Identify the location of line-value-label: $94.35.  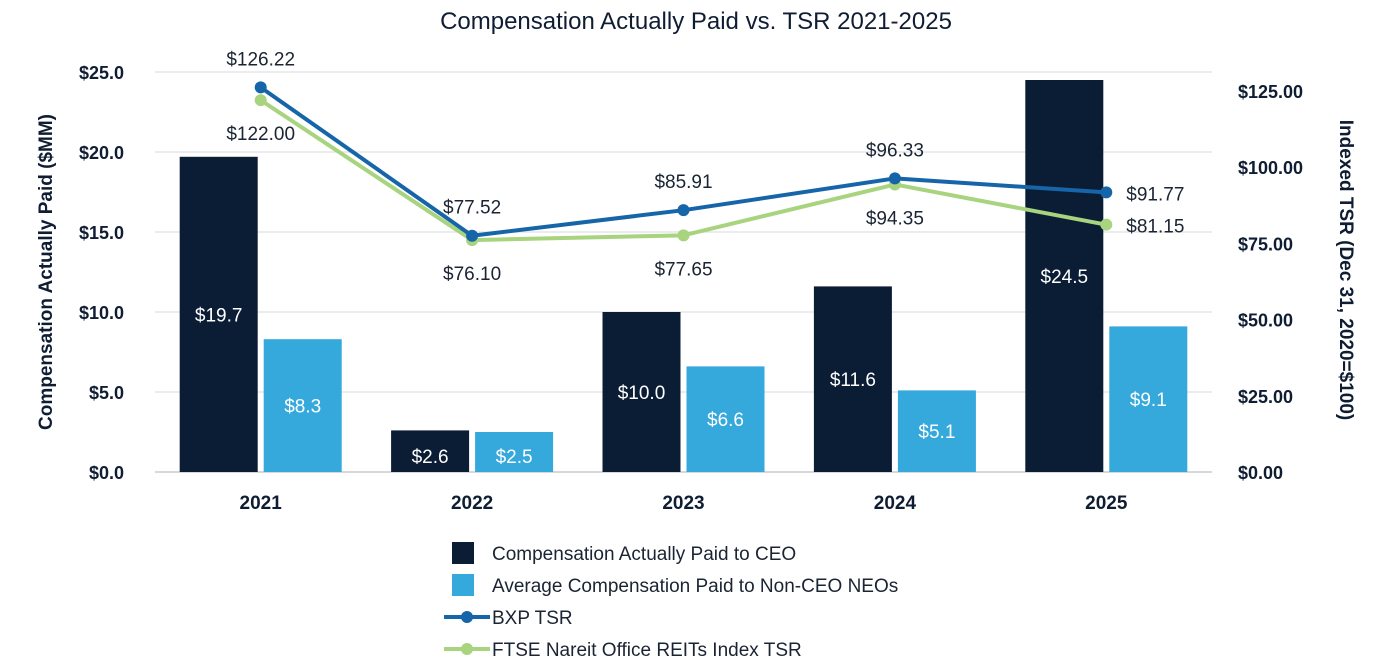
(895, 218).